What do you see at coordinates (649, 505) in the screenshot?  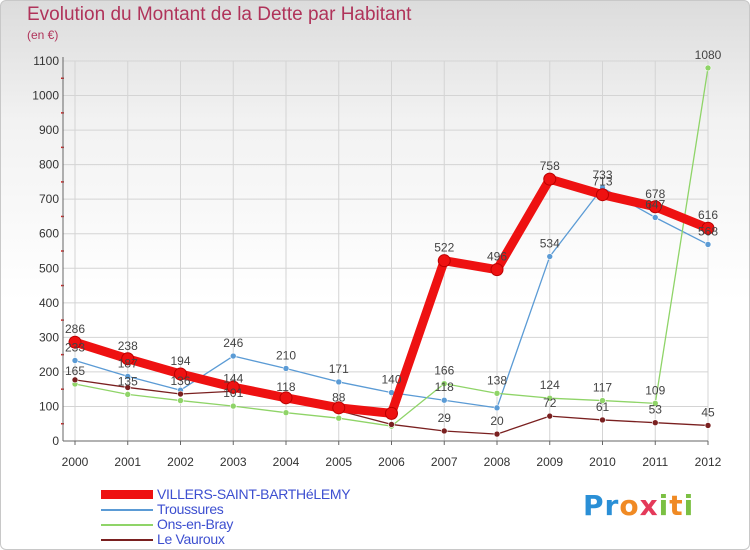 I see `logo-letter: x` at bounding box center [649, 505].